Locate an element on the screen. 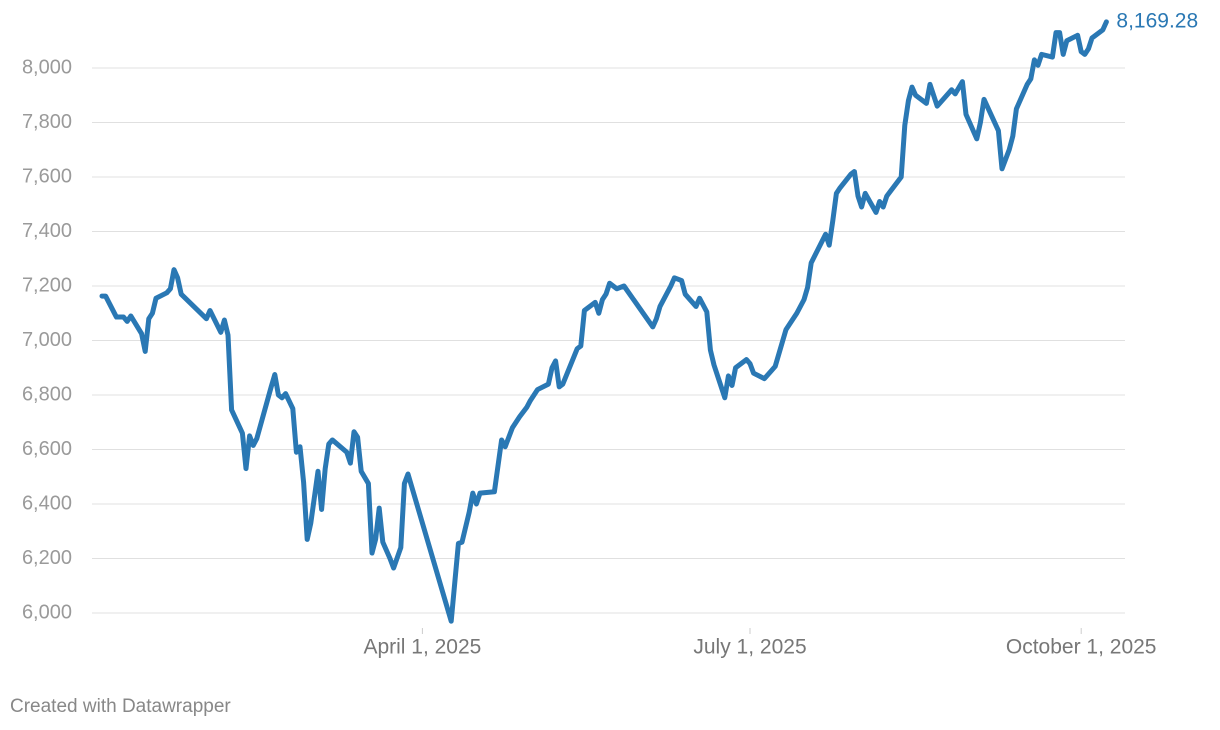 This screenshot has width=1220, height=730. footer: Created with Datawrapper is located at coordinates (120, 706).